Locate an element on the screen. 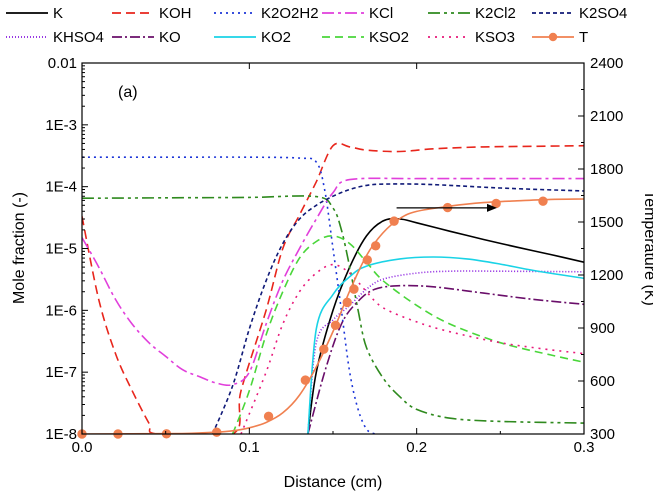  legend-marker is located at coordinates (553, 37).